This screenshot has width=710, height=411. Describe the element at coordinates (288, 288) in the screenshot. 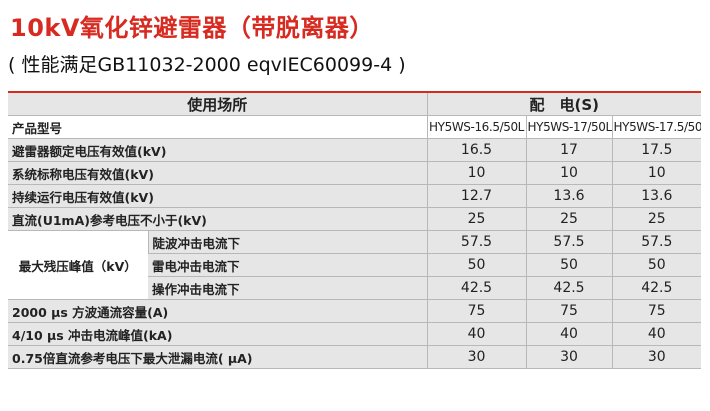

I see `residual-sub-label: 操作冲击电流下` at that location.